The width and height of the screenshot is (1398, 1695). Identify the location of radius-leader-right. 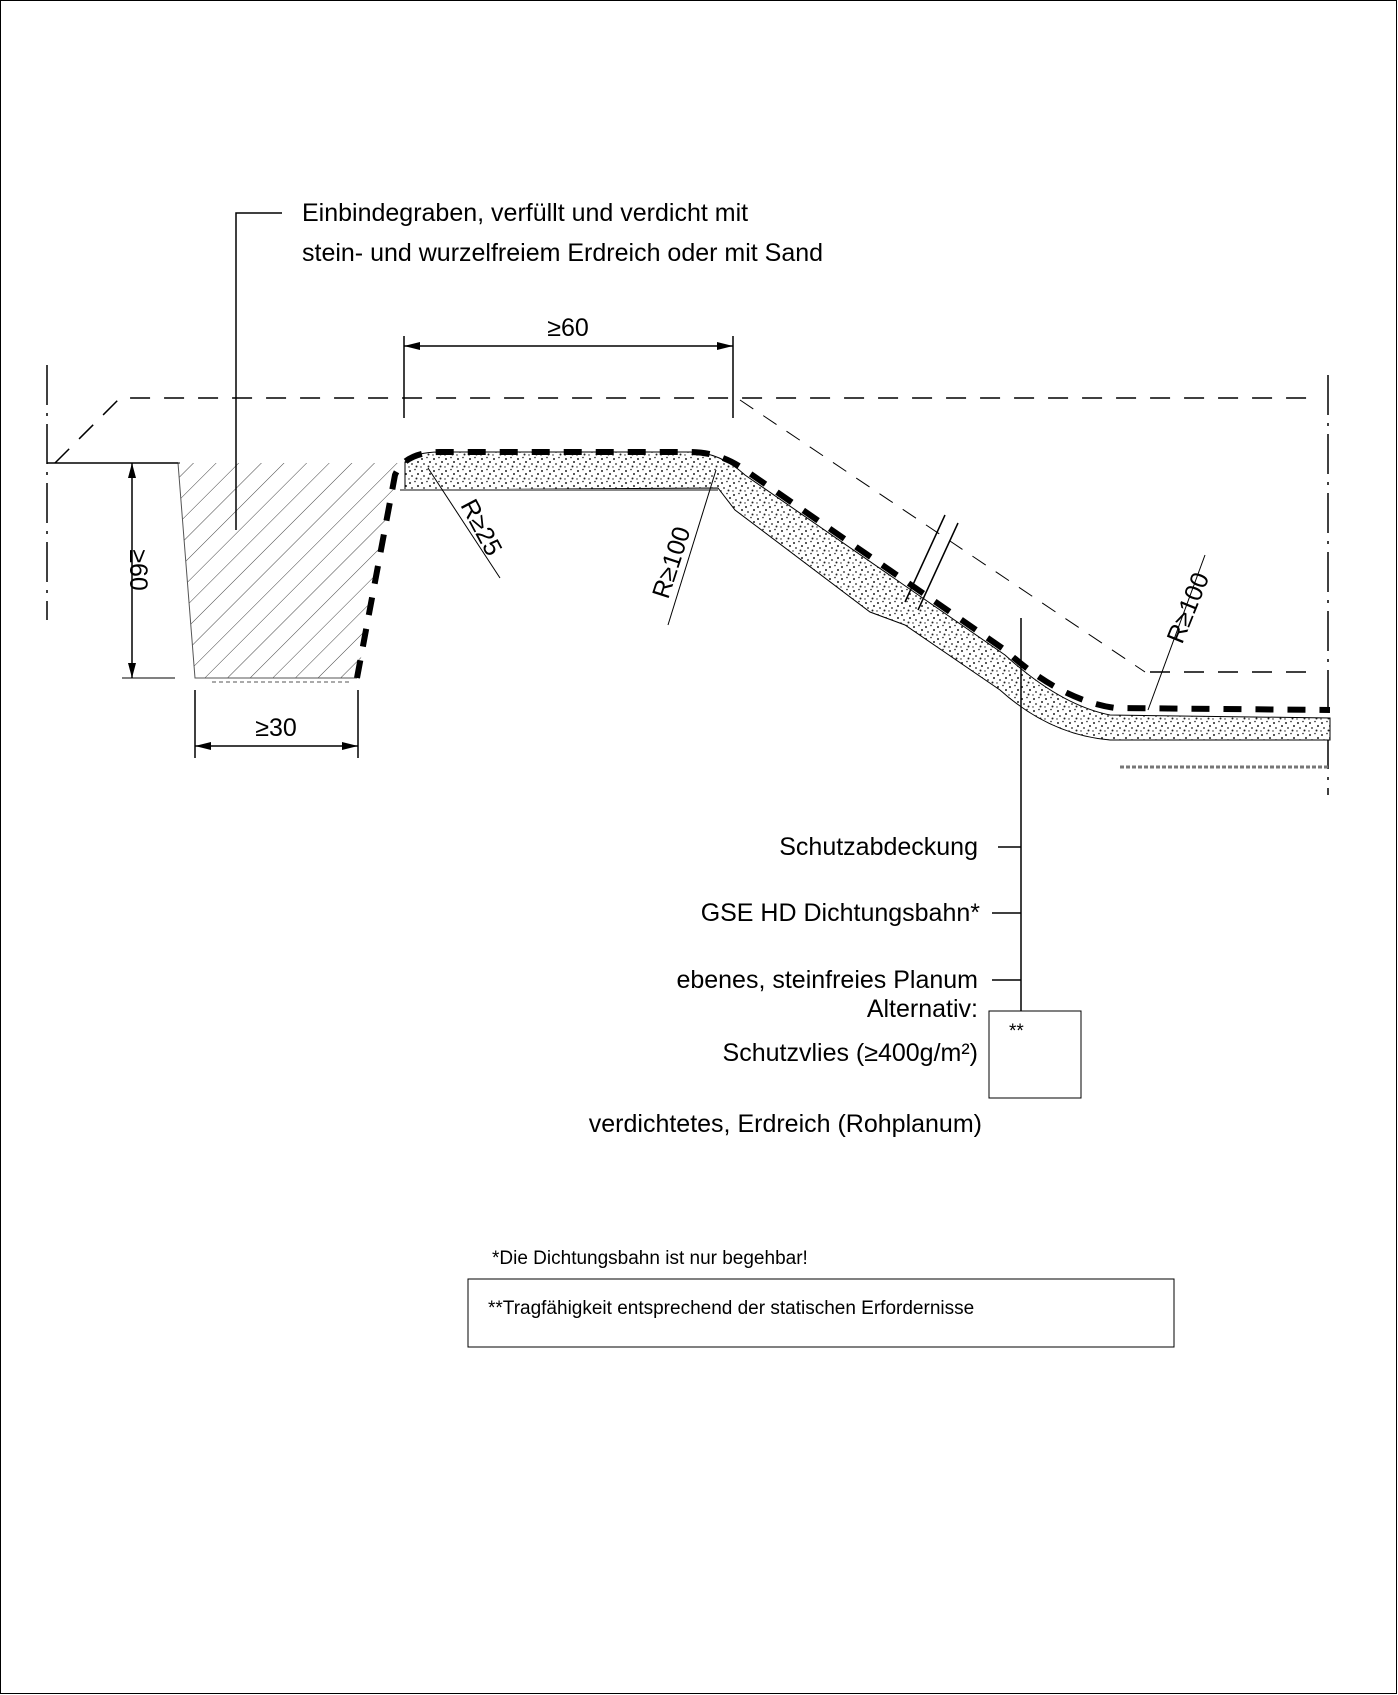
(1176, 632).